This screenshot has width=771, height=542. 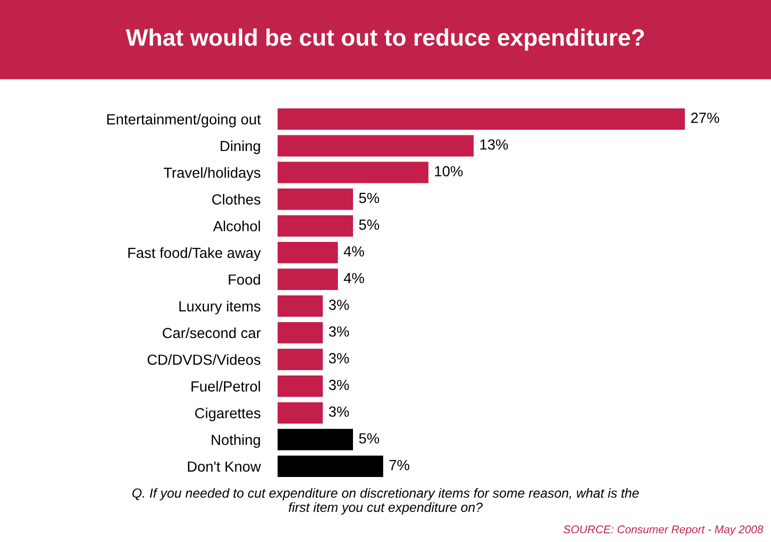 I want to click on source-note: SOURCE: Consumer Report - May 2008, so click(x=664, y=530).